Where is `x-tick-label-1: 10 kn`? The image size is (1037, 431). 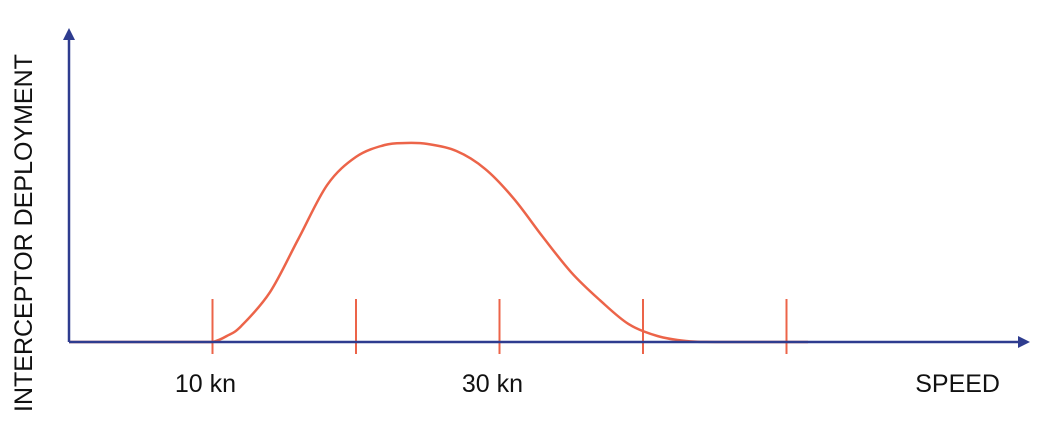
x-tick-label-1: 10 kn is located at coordinates (205, 384).